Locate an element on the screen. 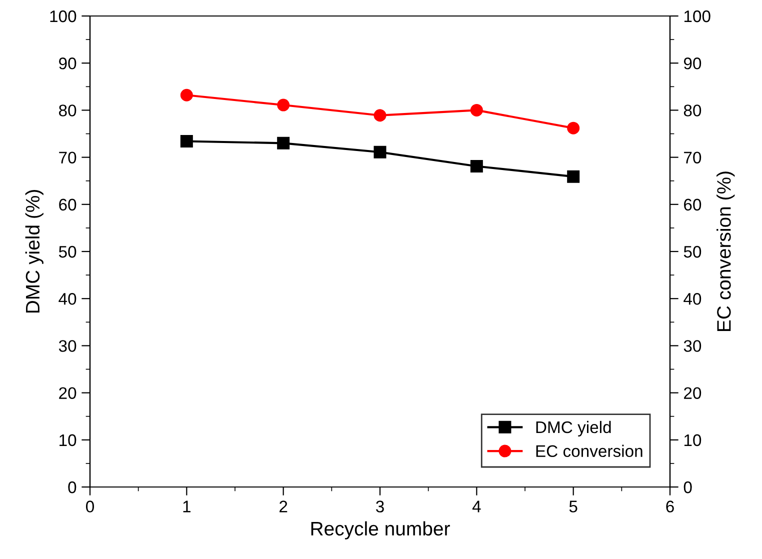 This screenshot has width=762, height=559. x-tick-label: 6 is located at coordinates (670, 506).